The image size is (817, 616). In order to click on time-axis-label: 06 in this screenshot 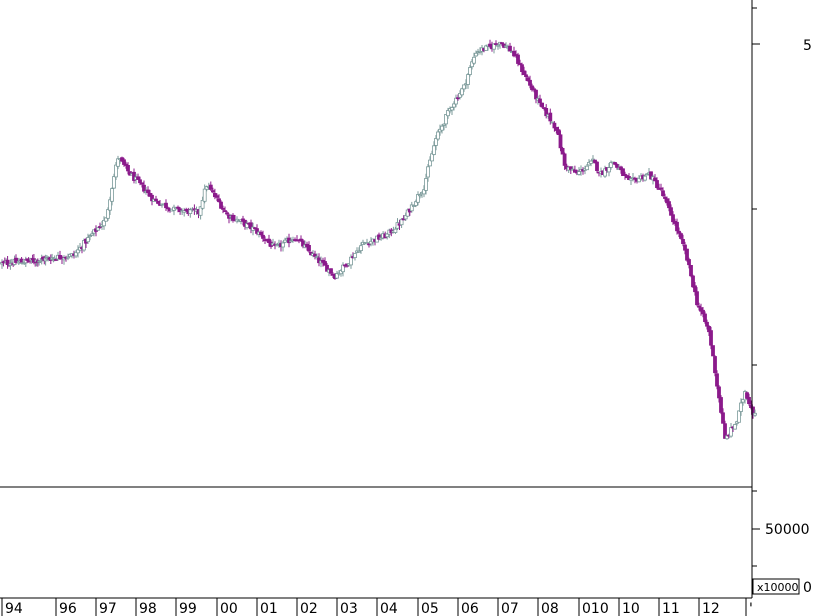, I will do `click(470, 608)`.